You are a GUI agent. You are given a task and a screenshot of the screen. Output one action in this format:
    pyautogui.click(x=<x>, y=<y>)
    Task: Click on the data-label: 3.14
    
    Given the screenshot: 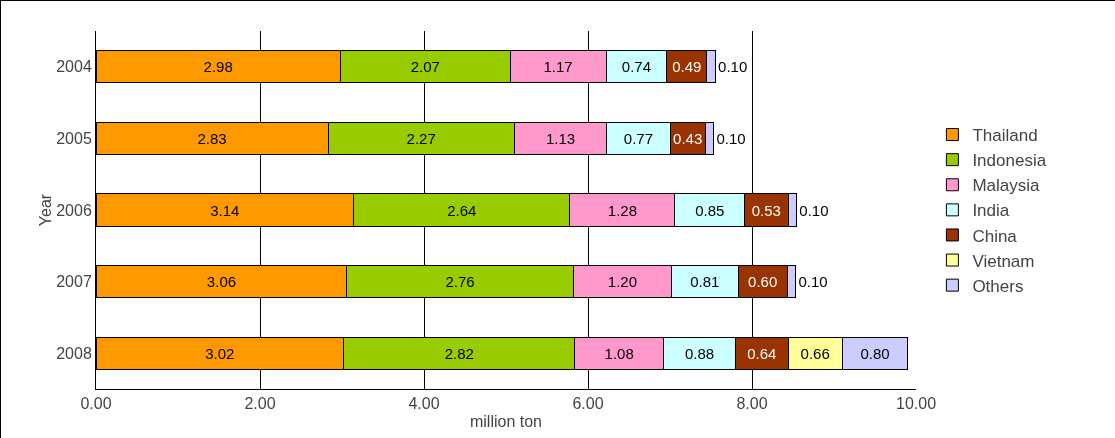 What is the action you would take?
    pyautogui.click(x=225, y=210)
    